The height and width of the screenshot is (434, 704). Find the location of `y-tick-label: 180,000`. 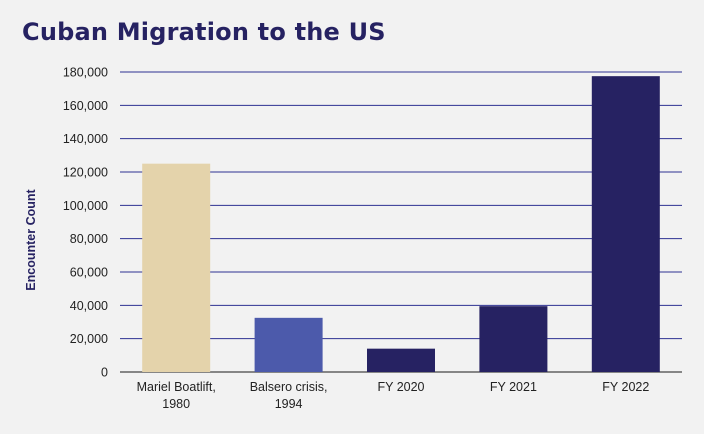

y-tick-label: 180,000 is located at coordinates (85, 73).